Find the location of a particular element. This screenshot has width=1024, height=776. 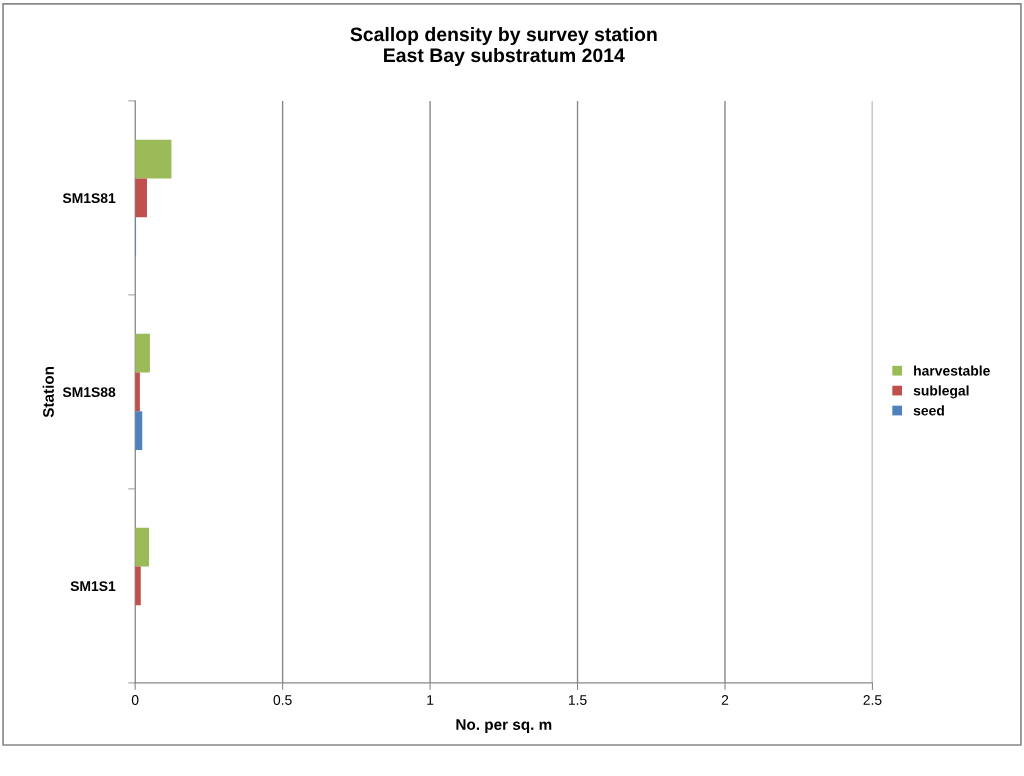

legend-label: seed is located at coordinates (928, 410).